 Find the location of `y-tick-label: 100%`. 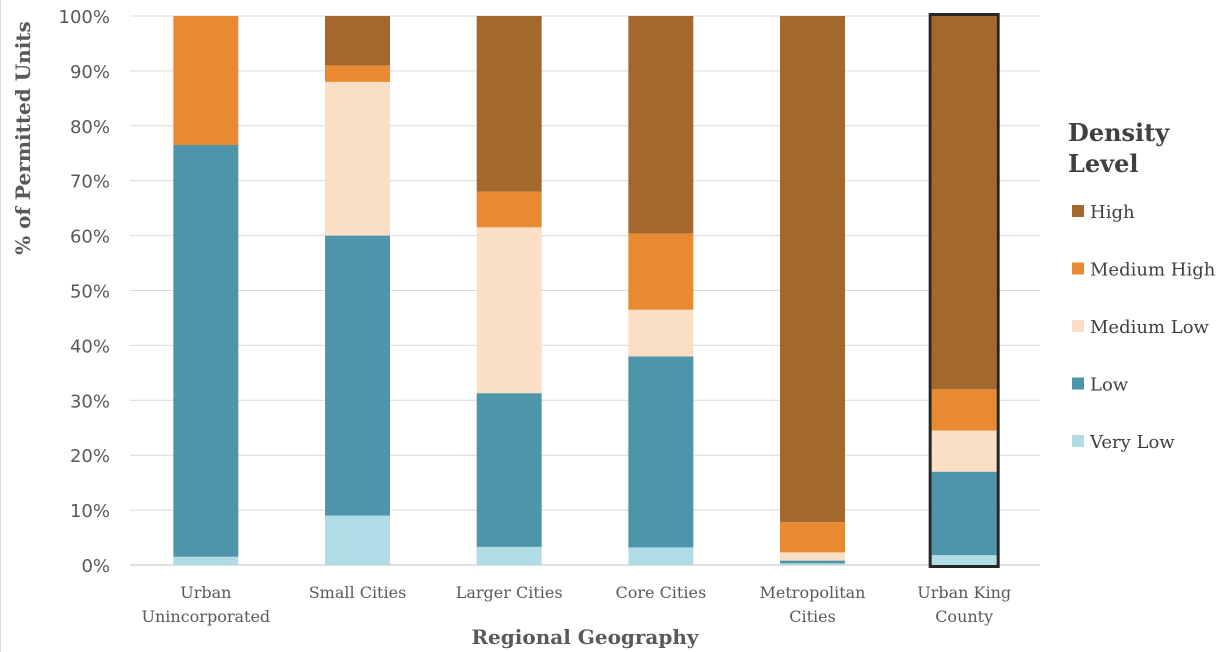

y-tick-label: 100% is located at coordinates (84, 17).